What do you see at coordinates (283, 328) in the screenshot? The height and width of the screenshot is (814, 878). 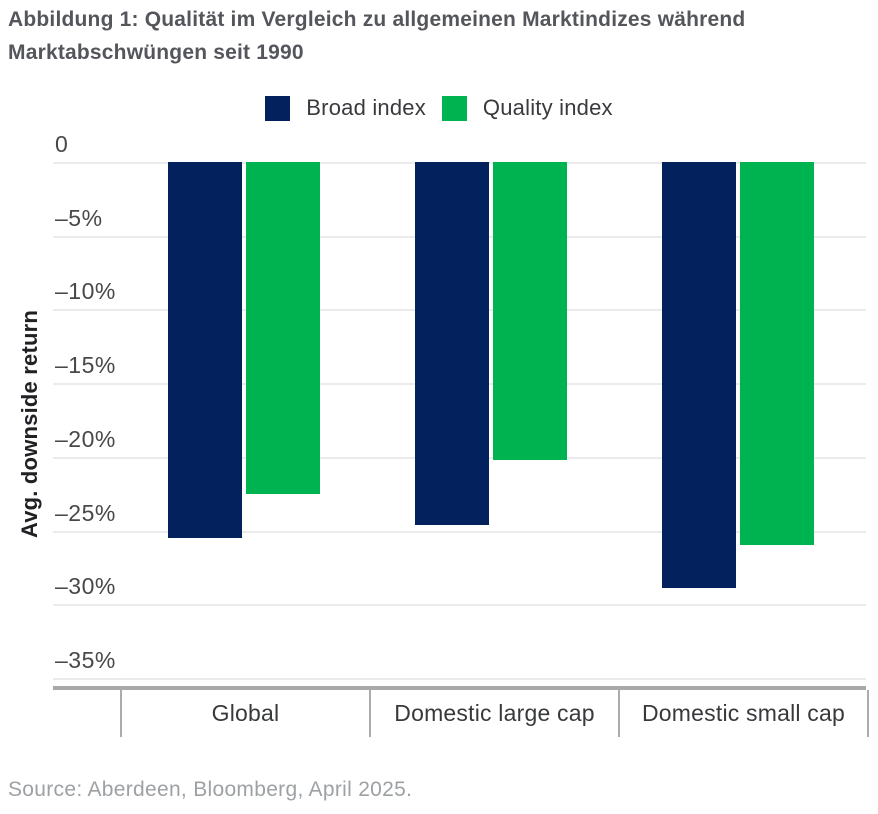 I see `bar-global-quality-index` at bounding box center [283, 328].